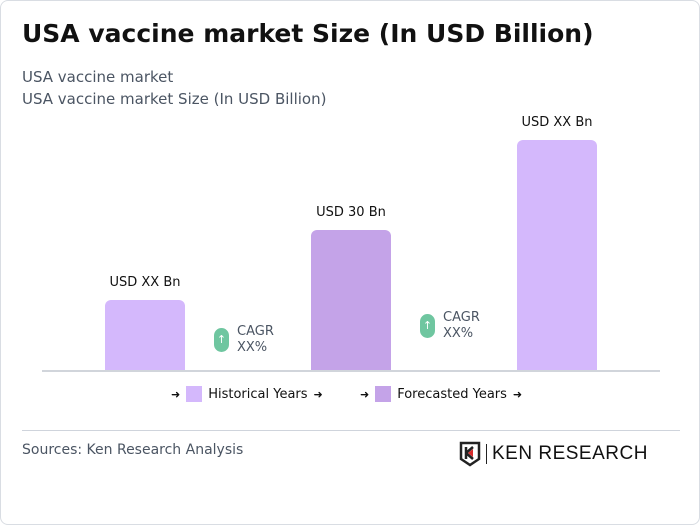  I want to click on cagr-annotation-1: ↑ CAGR XX%, so click(244, 340).